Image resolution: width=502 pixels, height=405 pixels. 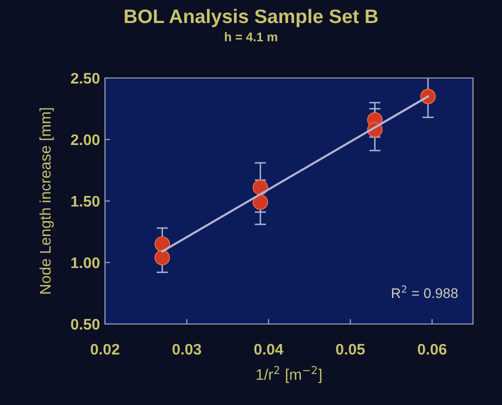 I want to click on y-tick-label: 2.50, so click(x=85, y=78).